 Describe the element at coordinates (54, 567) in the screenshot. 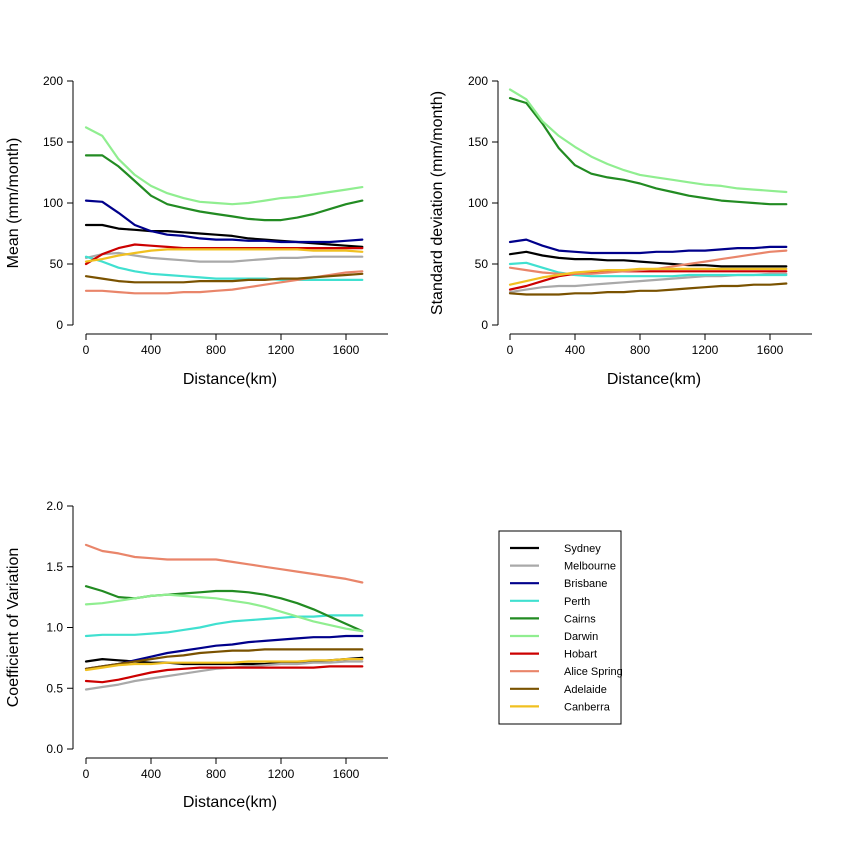

I see `y-tick-label: 1.5` at that location.